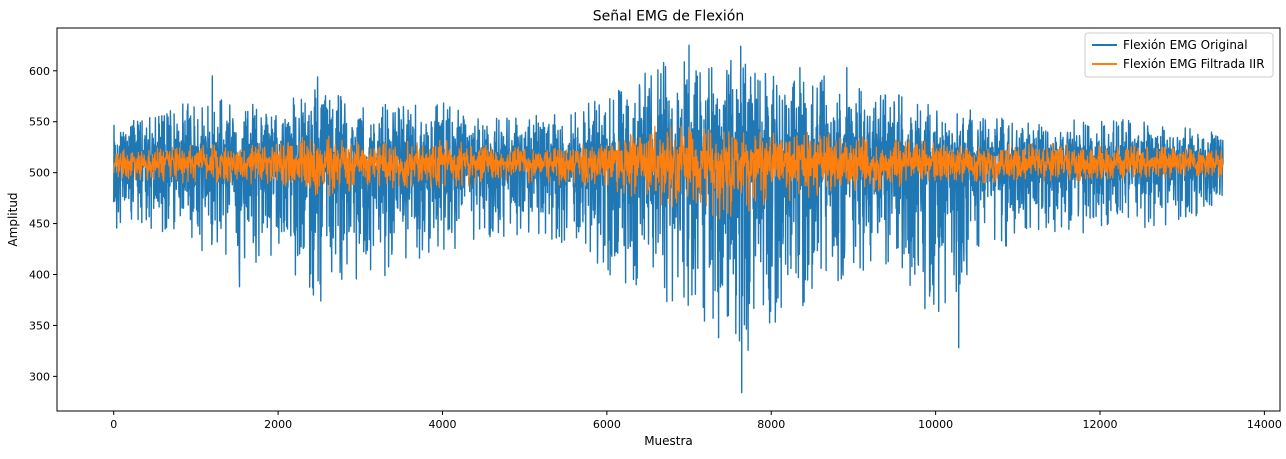  What do you see at coordinates (442, 424) in the screenshot?
I see `x-tick-label-2: 4000` at bounding box center [442, 424].